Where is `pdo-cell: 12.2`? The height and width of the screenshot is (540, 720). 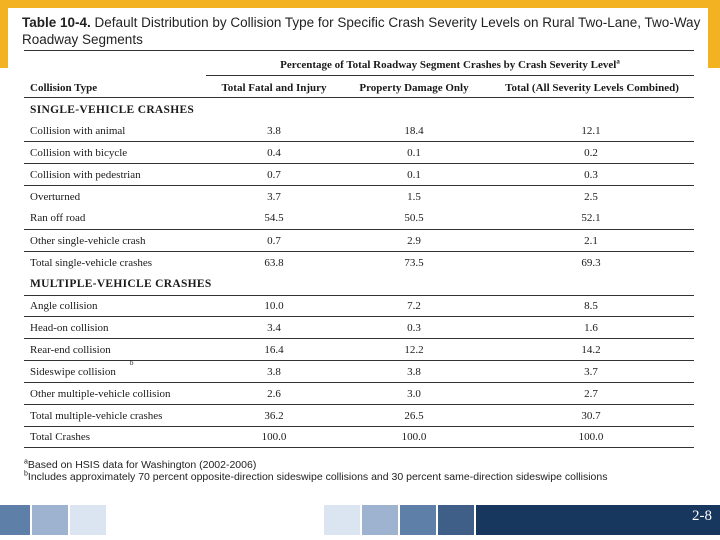
pdo-cell: 12.2 is located at coordinates (414, 350).